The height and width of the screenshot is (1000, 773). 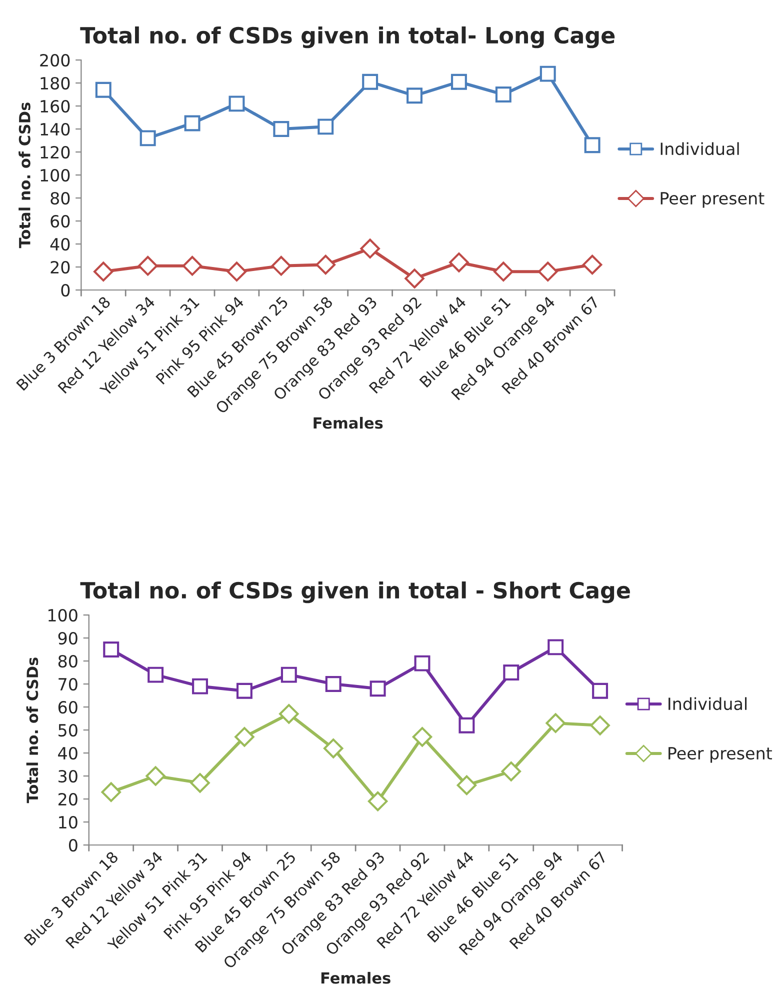 What do you see at coordinates (68, 638) in the screenshot?
I see `y-tick-label: 90` at bounding box center [68, 638].